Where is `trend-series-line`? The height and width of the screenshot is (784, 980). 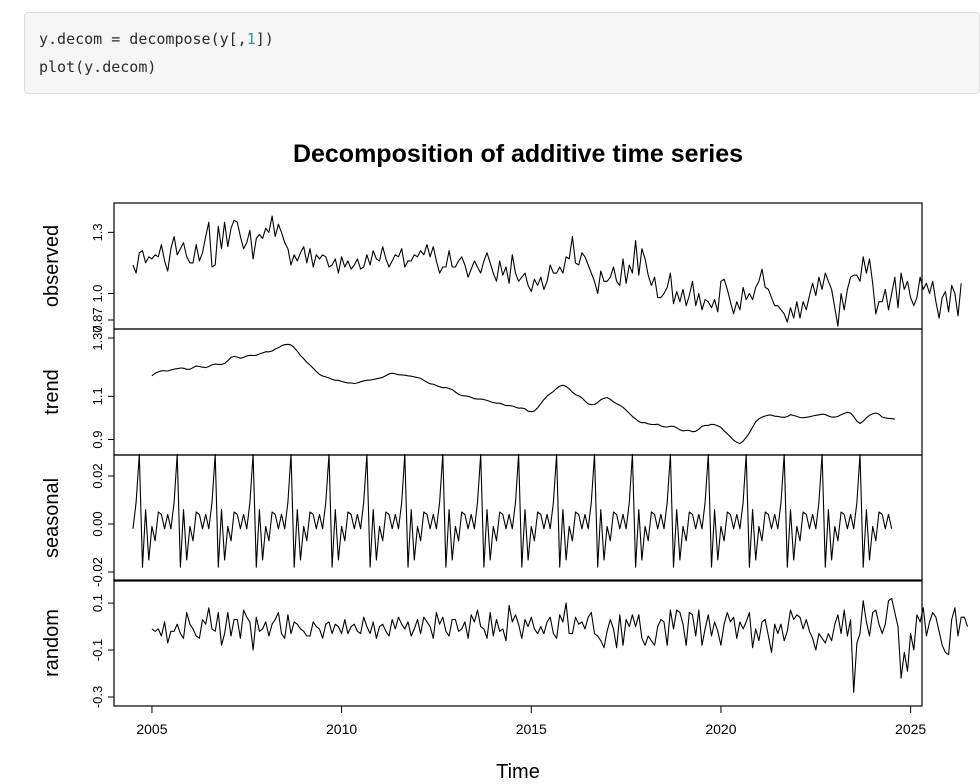
trend-series-line is located at coordinates (523, 394).